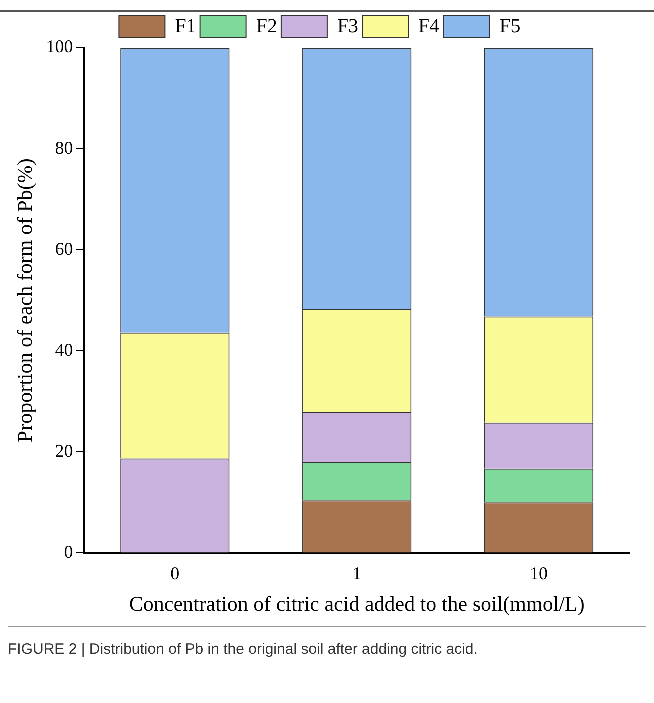 The image size is (654, 703). I want to click on y-axis-title: Proportion of each form of Pb(%), so click(25, 300).